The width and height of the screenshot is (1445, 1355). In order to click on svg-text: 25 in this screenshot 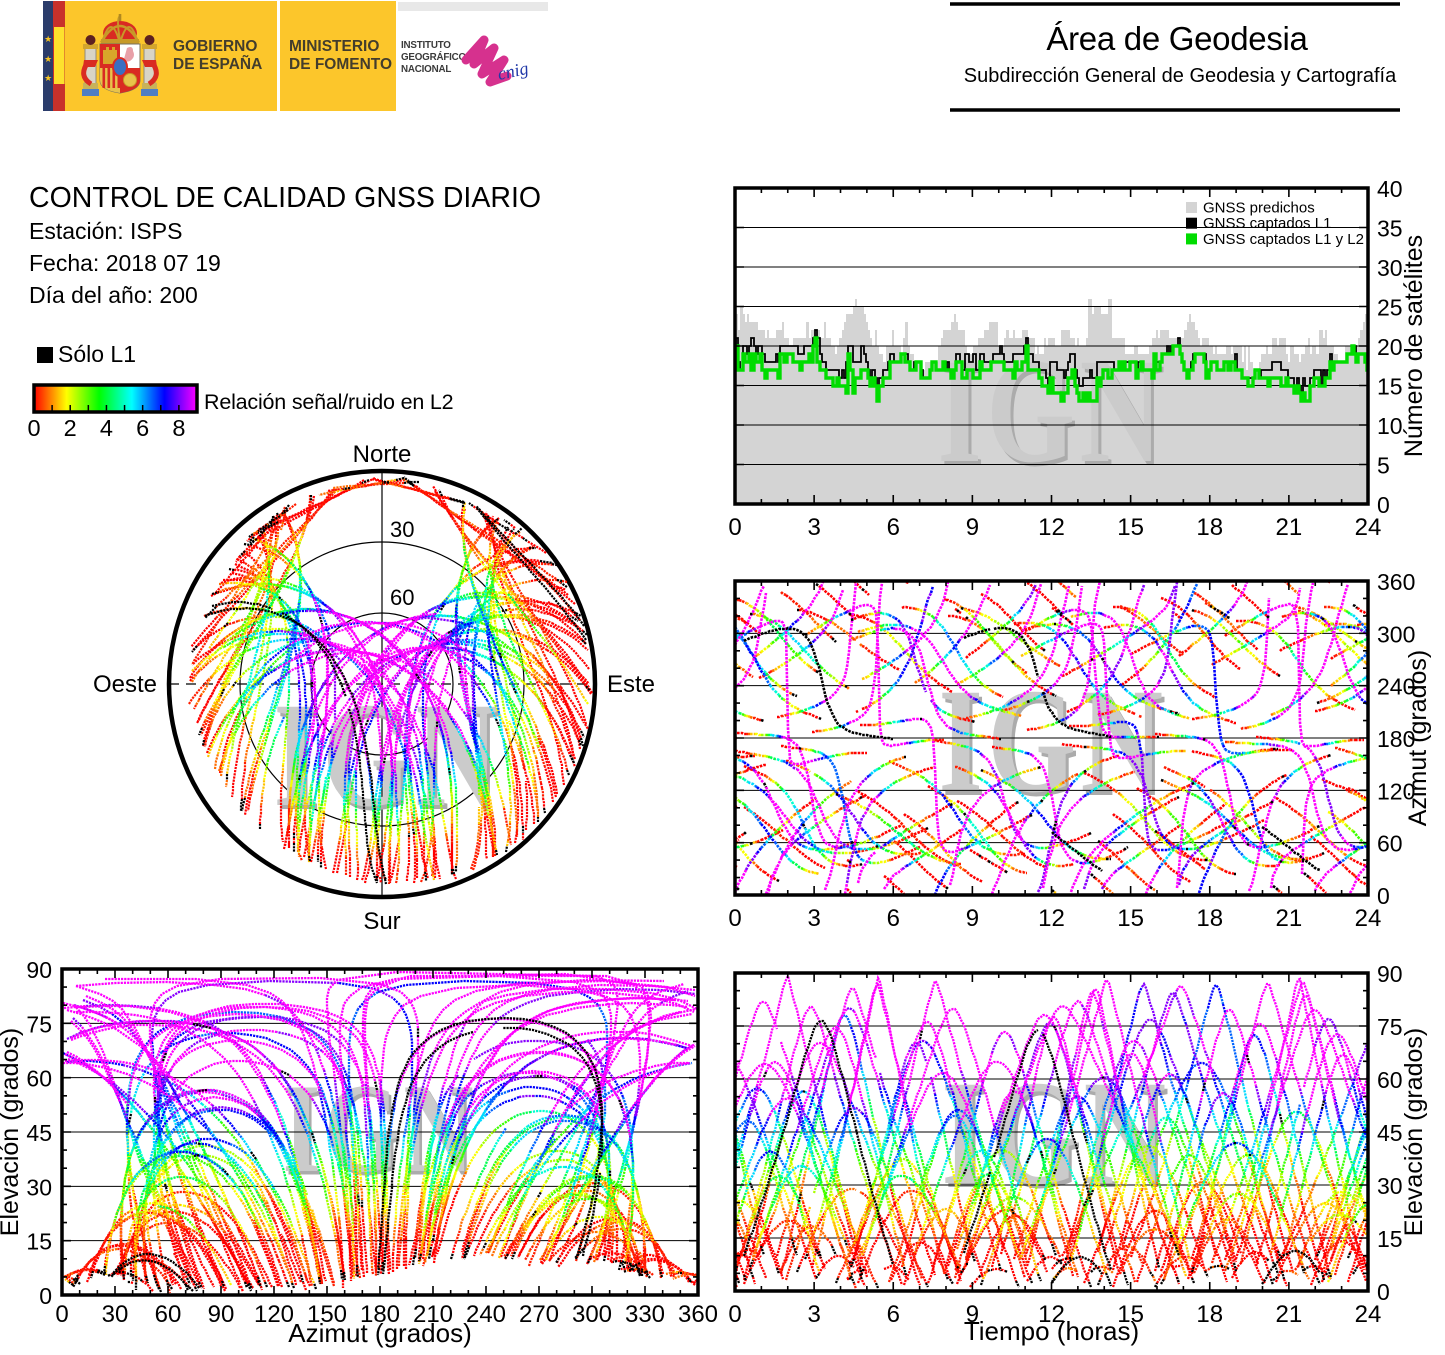, I will do `click(1390, 308)`.